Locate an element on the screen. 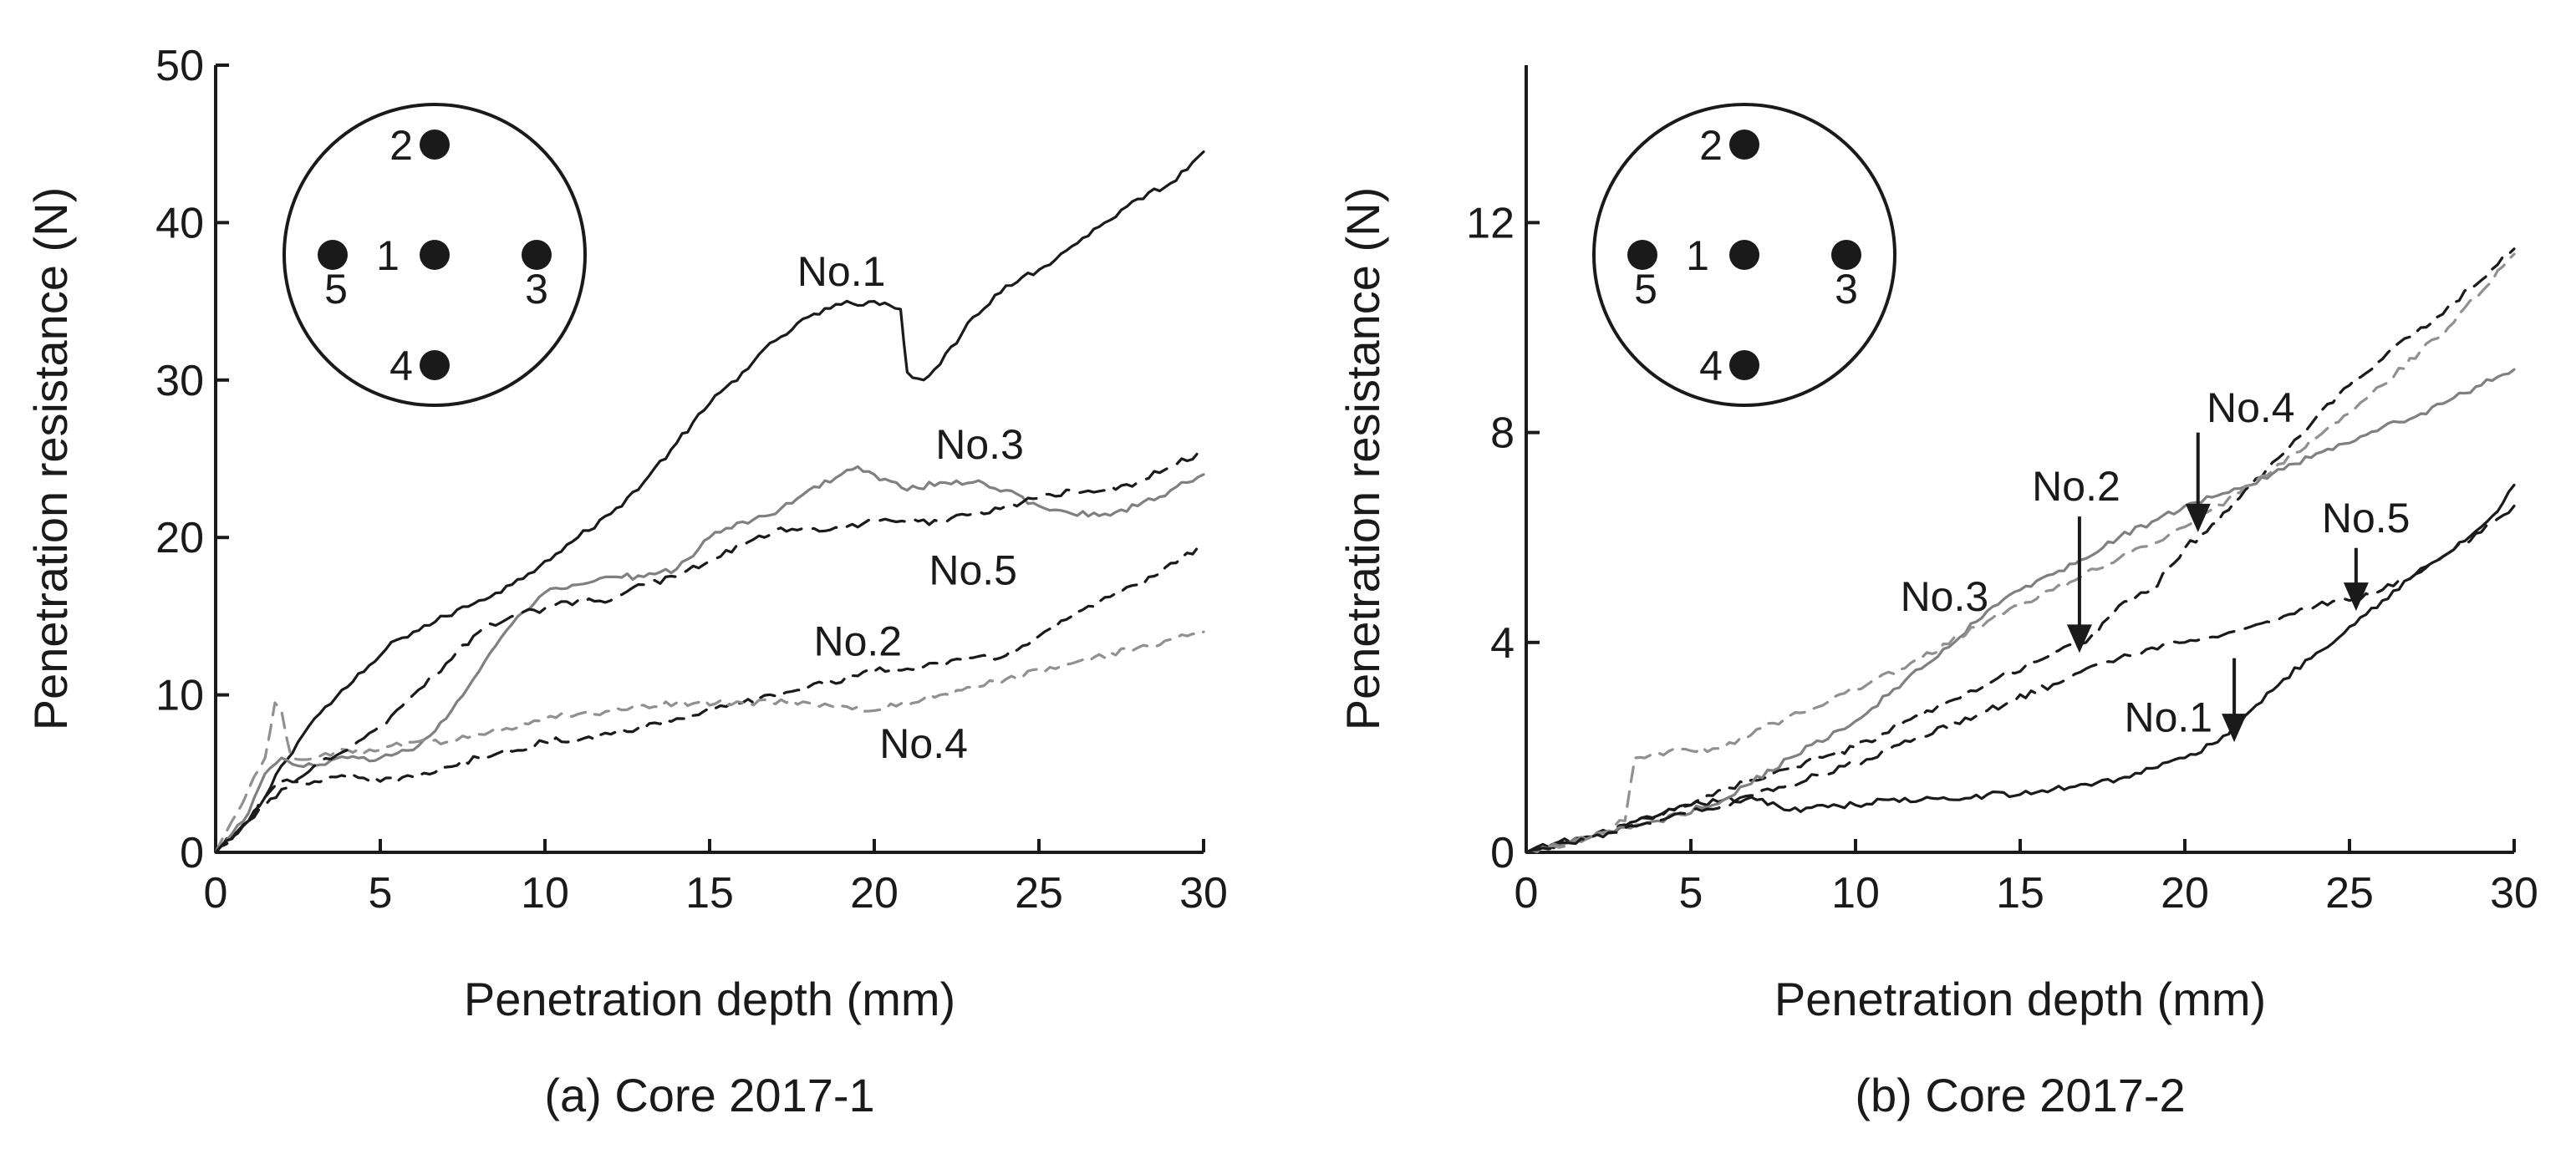  y-tick-label: 4 is located at coordinates (1502, 643).